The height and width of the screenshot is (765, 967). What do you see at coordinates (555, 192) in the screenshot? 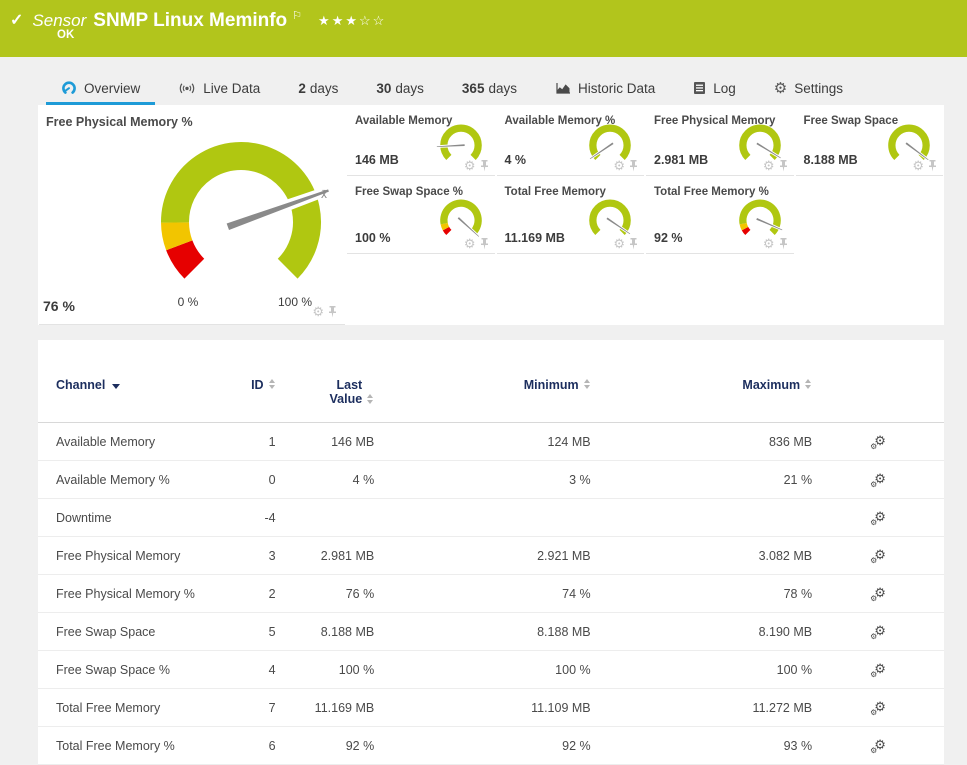
I see `gauge-title: Total Free Memory` at bounding box center [555, 192].